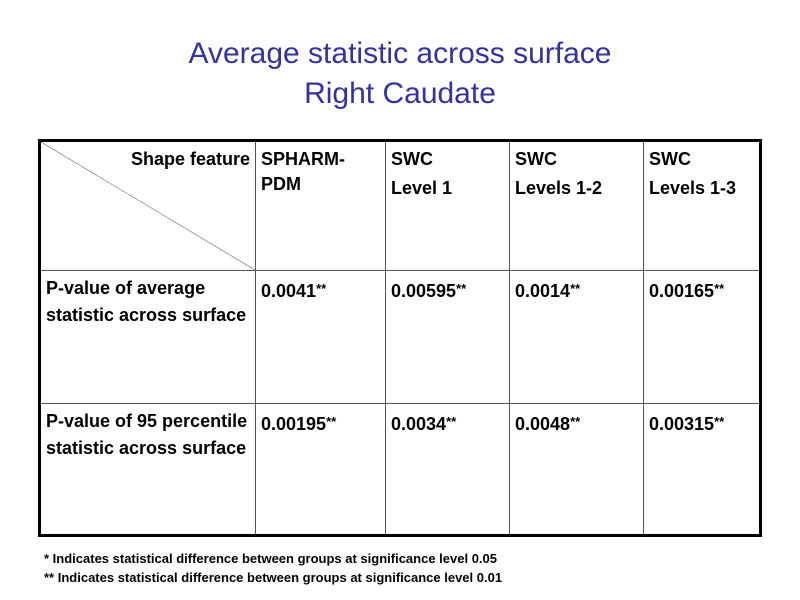 Image resolution: width=800 pixels, height=600 pixels. What do you see at coordinates (400, 93) in the screenshot?
I see `title-line-2: Right Caudate` at bounding box center [400, 93].